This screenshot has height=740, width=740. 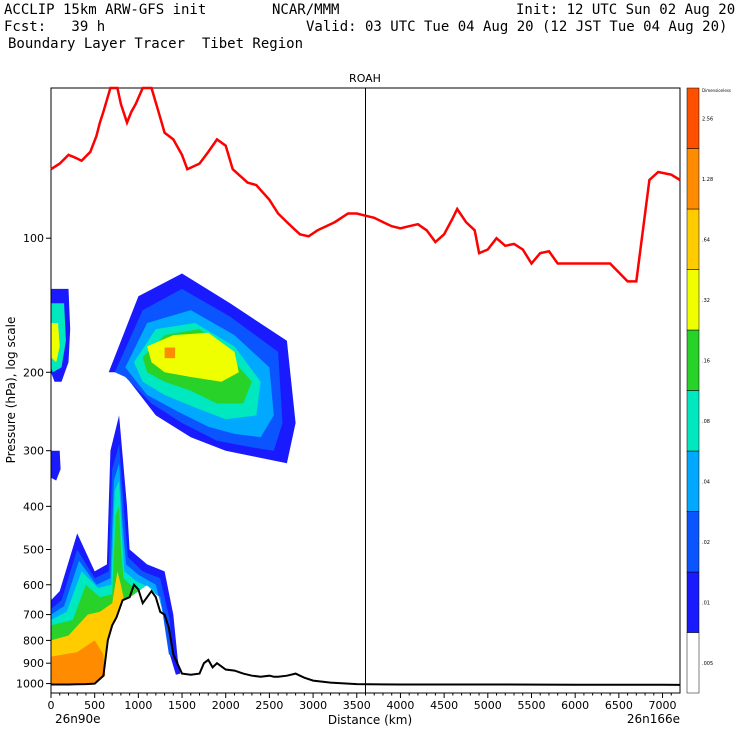 What do you see at coordinates (30, 684) in the screenshot?
I see `y-tick-label: 1000` at bounding box center [30, 684].